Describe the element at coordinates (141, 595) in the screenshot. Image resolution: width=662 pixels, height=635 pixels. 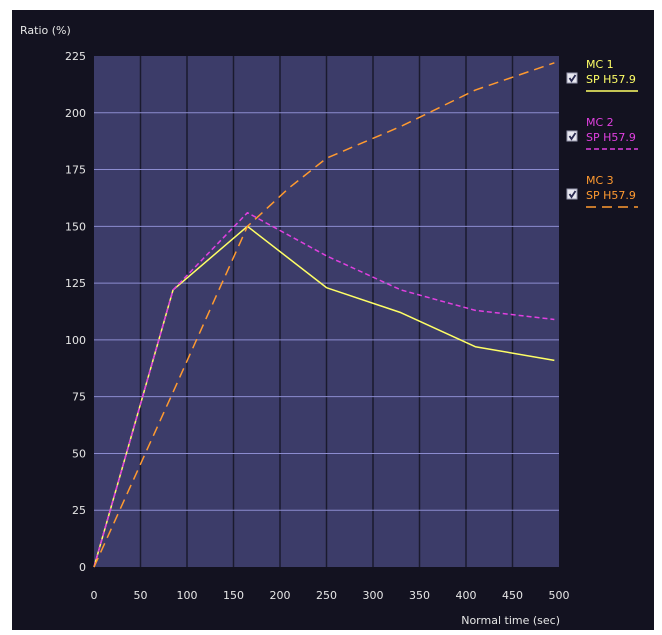
I see `x-tick-label: 50` at that location.